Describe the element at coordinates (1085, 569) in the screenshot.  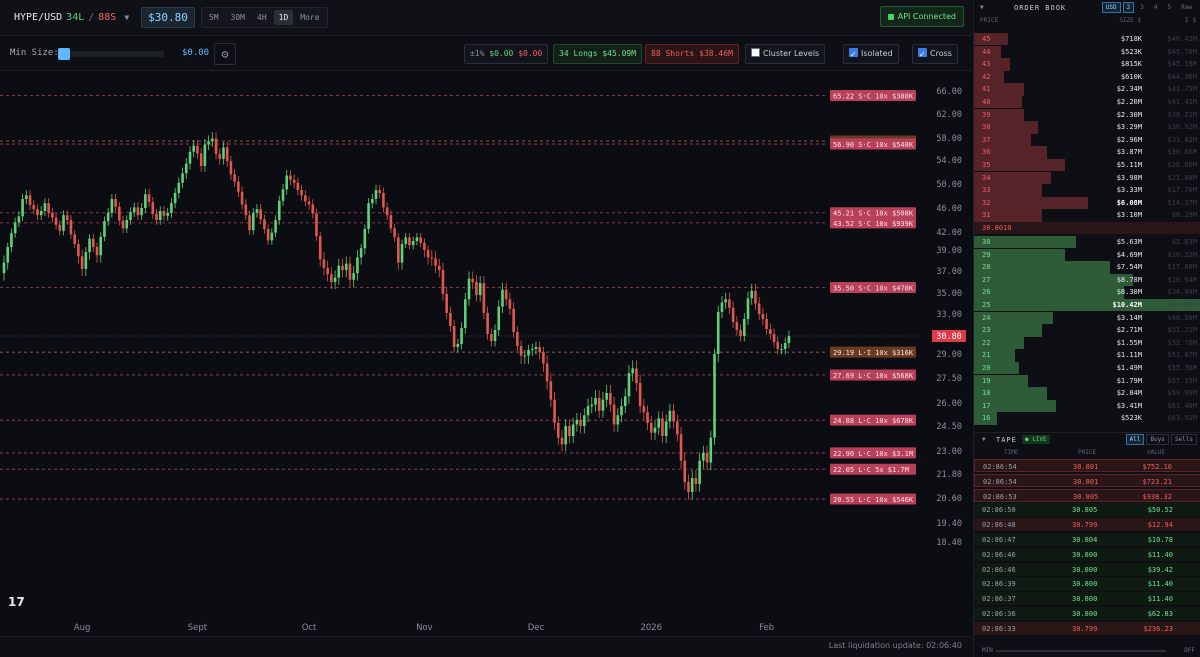
I see `tape-price: 30.800` at that location.